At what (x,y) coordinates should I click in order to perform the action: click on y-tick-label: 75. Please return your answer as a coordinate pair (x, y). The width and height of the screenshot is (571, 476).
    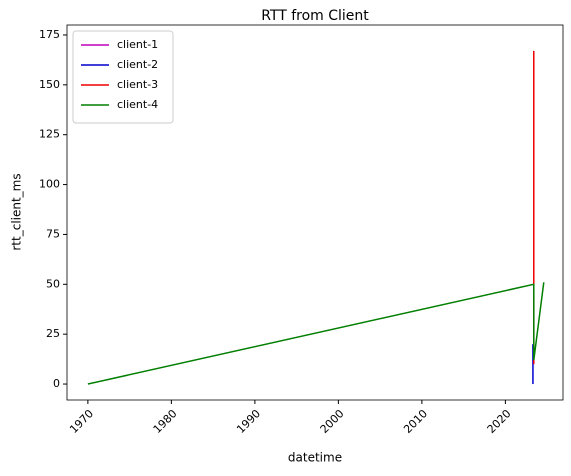
    Looking at the image, I should click on (53, 233).